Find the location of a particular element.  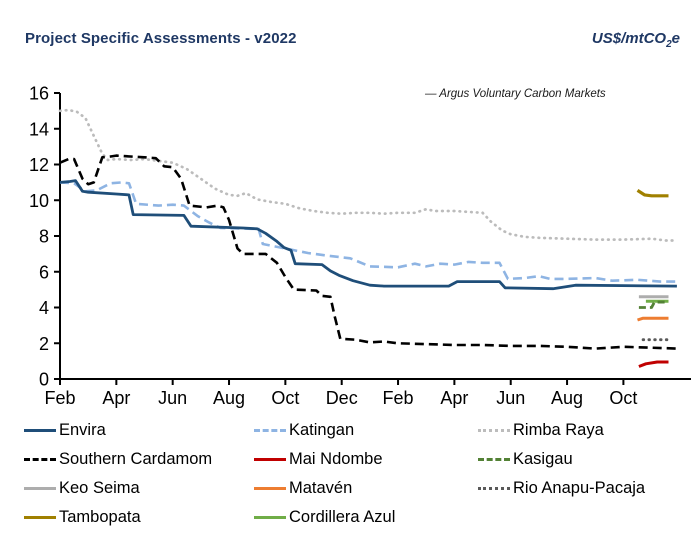

legend-label: Kasigau is located at coordinates (543, 459).